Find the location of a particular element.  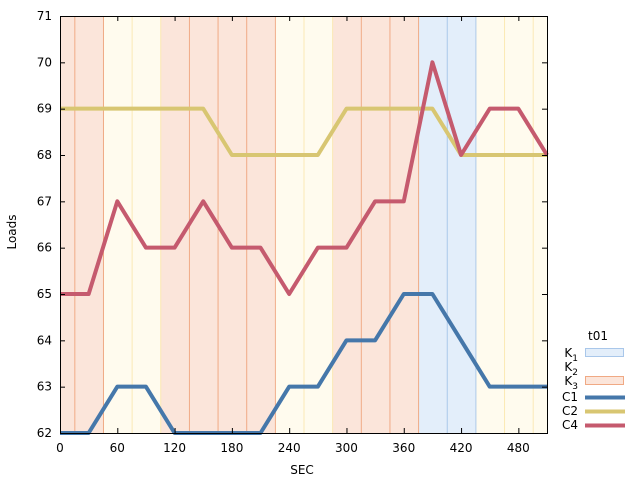

series-line-c2 is located at coordinates (303, 131).